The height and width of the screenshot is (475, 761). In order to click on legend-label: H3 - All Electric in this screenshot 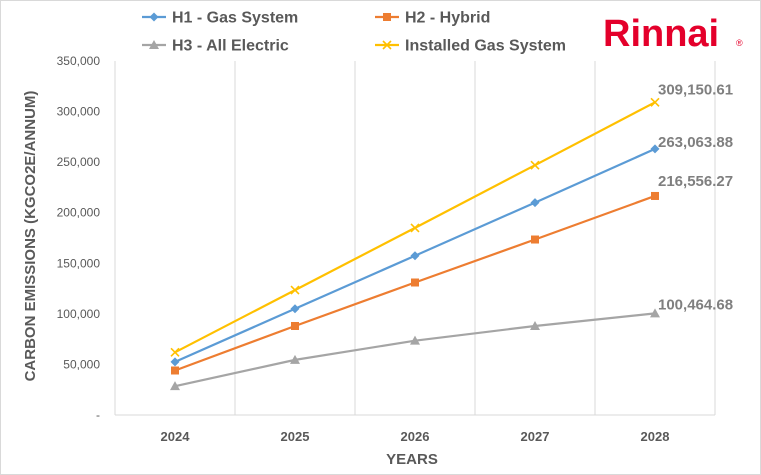, I will do `click(230, 46)`.